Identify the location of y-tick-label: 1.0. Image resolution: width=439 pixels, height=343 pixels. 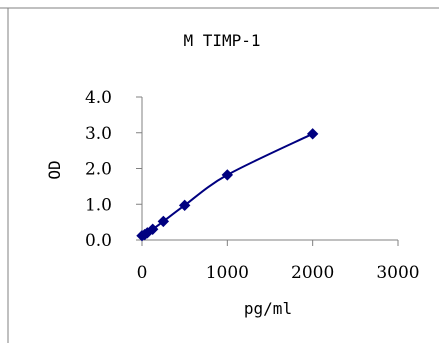
(98, 205).